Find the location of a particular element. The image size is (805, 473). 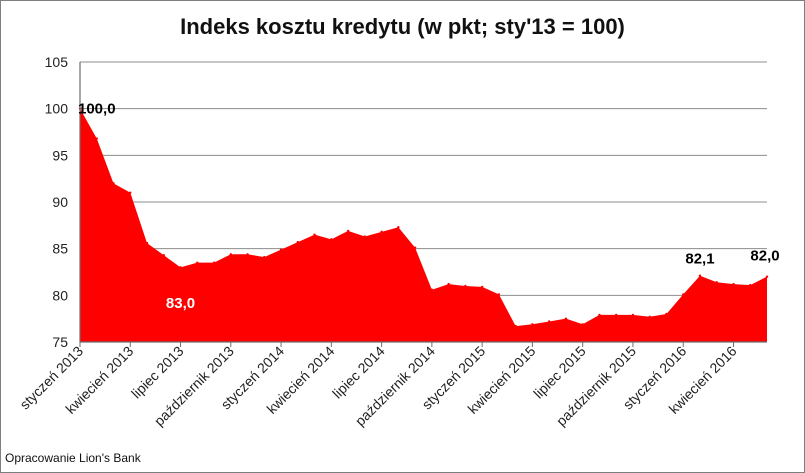

data-label: 82,1 is located at coordinates (699, 259).